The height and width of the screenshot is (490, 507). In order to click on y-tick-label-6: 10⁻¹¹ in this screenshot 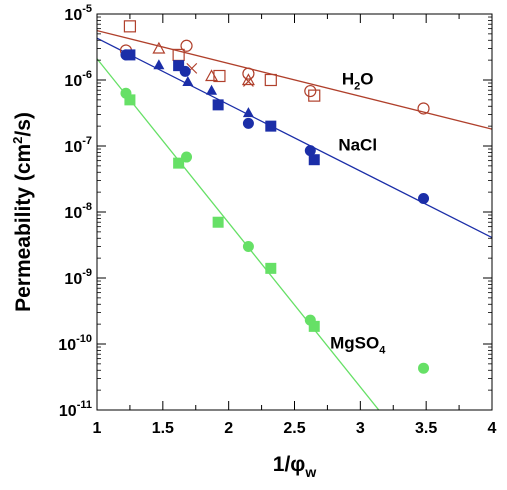, I will do `click(75, 409)`.